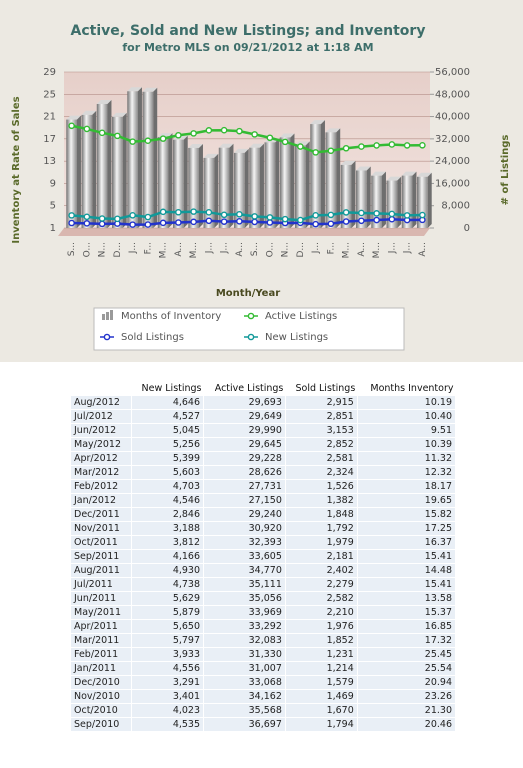  What do you see at coordinates (321, 444) in the screenshot?
I see `value-cell: 2,852` at bounding box center [321, 444].